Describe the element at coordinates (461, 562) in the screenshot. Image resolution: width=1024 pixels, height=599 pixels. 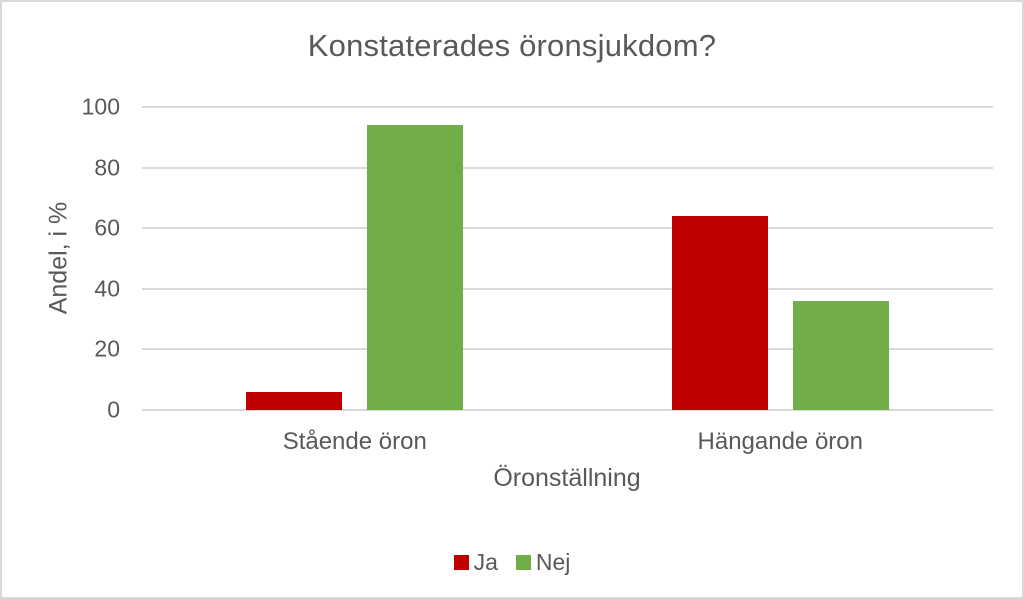
I see `legend-swatch-ja` at that location.